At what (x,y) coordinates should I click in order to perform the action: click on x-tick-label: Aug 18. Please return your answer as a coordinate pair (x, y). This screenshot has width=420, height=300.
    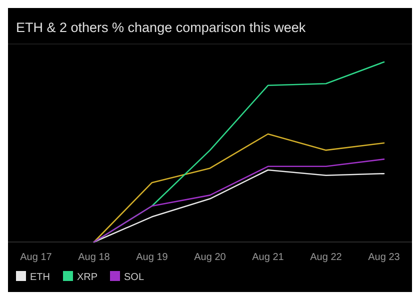
    Looking at the image, I should click on (94, 257).